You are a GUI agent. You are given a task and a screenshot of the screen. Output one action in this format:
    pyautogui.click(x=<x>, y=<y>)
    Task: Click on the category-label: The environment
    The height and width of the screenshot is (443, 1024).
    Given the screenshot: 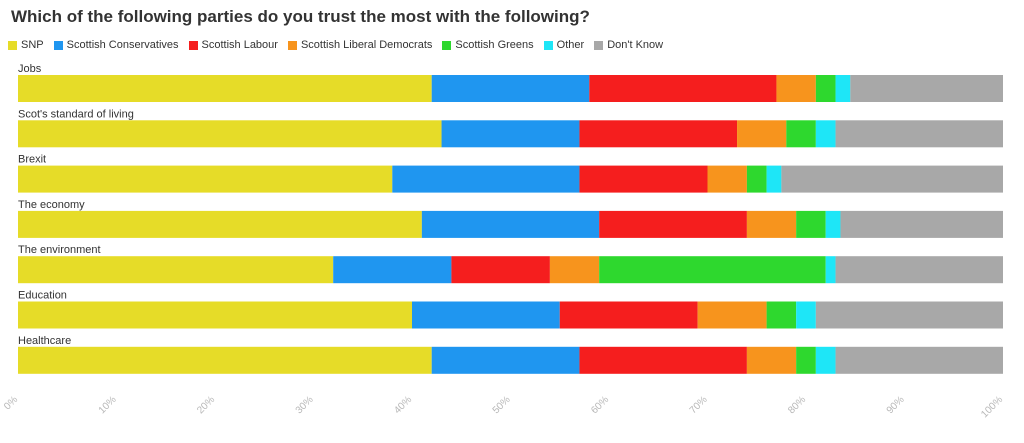 What is the action you would take?
    pyautogui.click(x=59, y=250)
    